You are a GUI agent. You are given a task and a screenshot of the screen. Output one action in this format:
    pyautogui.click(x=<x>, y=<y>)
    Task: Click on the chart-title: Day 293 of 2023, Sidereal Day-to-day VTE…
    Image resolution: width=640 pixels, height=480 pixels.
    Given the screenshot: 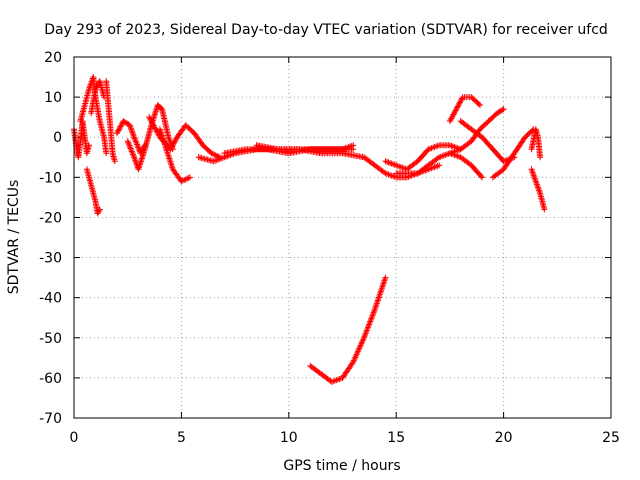 What is the action you would take?
    pyautogui.click(x=326, y=30)
    